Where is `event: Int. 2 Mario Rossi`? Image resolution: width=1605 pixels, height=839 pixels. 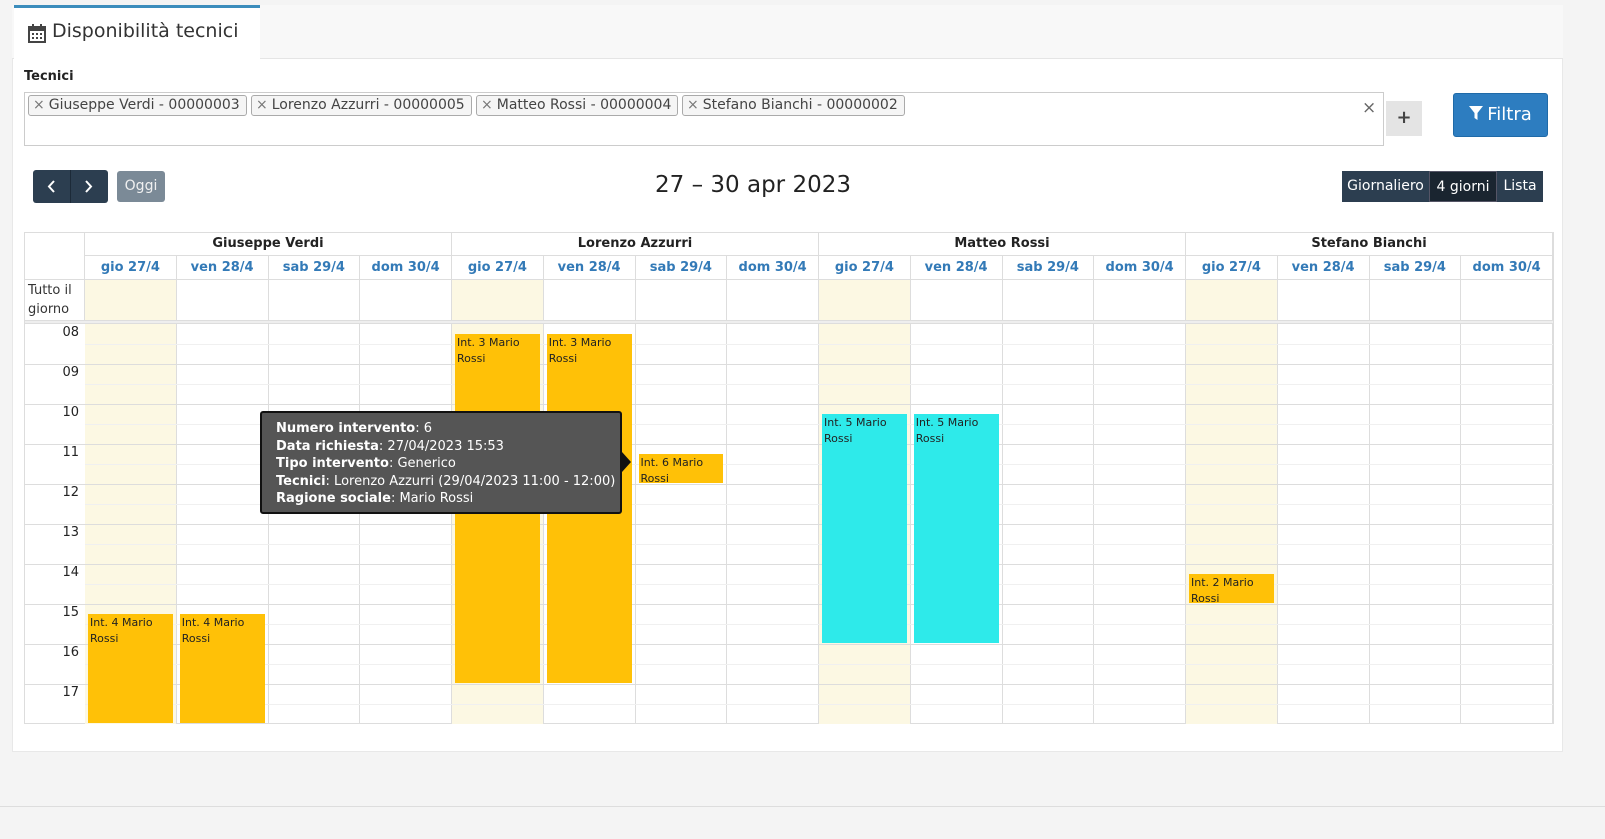 event: Int. 2 Mario Rossi is located at coordinates (1231, 588).